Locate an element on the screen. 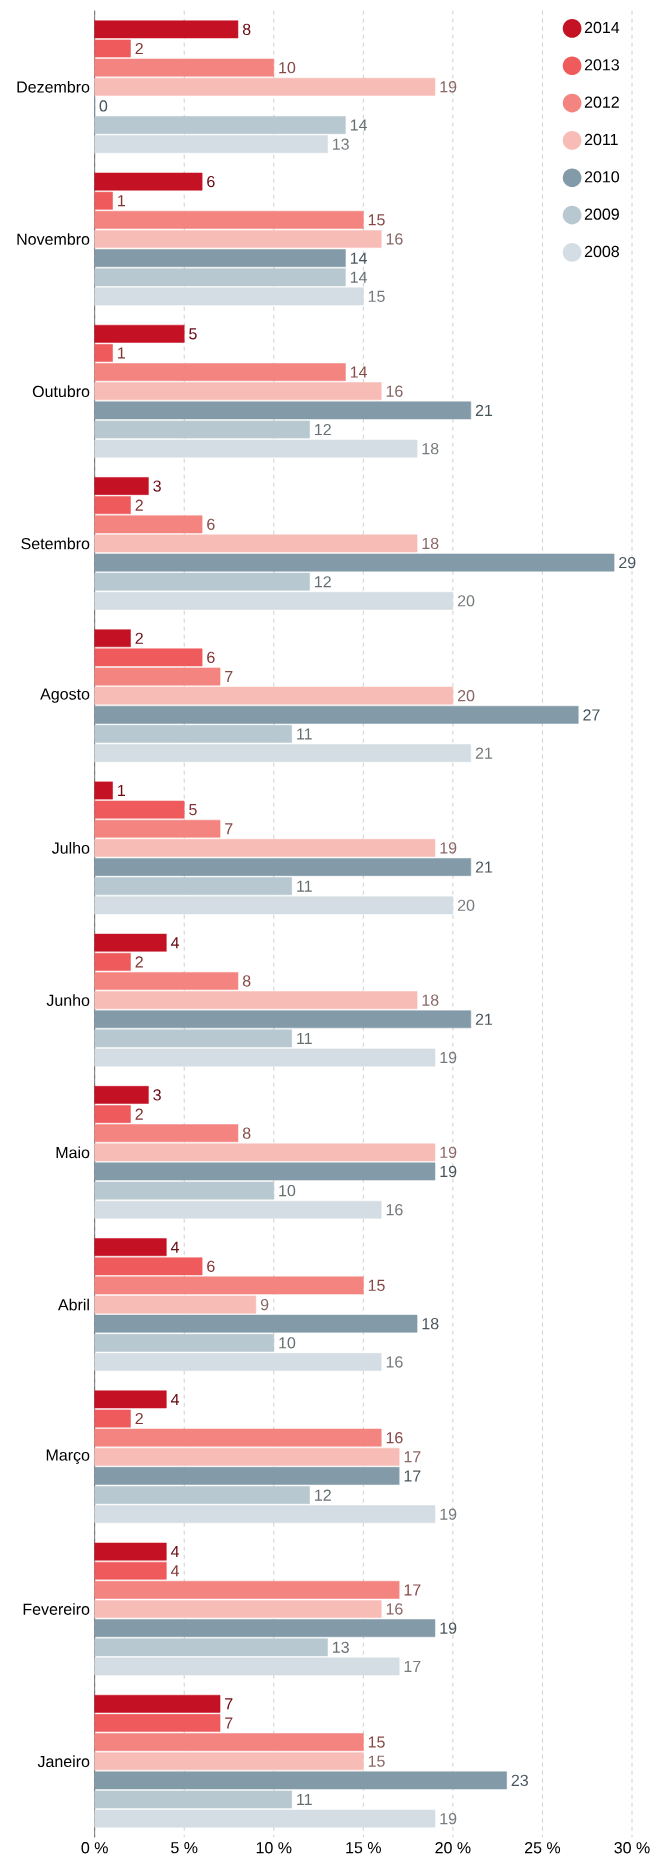 The height and width of the screenshot is (1872, 655). y-tick-label: Agosto is located at coordinates (65, 695).